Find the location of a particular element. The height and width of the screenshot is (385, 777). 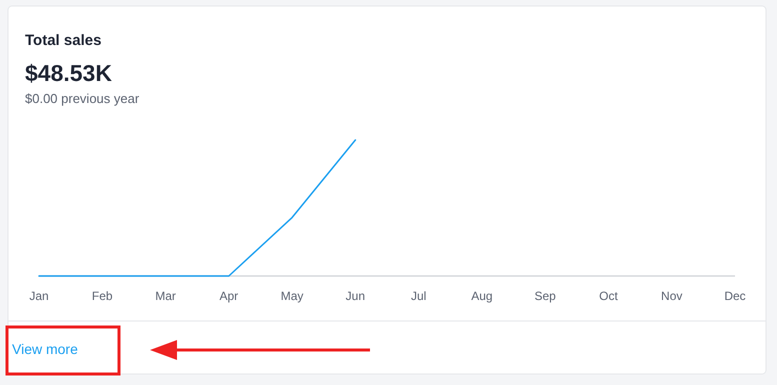

x-tick-label: Jul is located at coordinates (418, 296).